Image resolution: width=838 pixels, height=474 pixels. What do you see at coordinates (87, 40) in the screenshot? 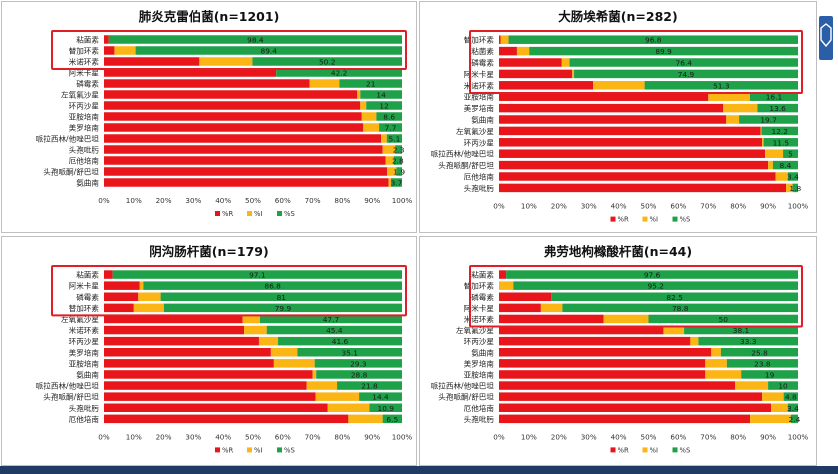
I see `category-label: 粘菌素` at bounding box center [87, 40].